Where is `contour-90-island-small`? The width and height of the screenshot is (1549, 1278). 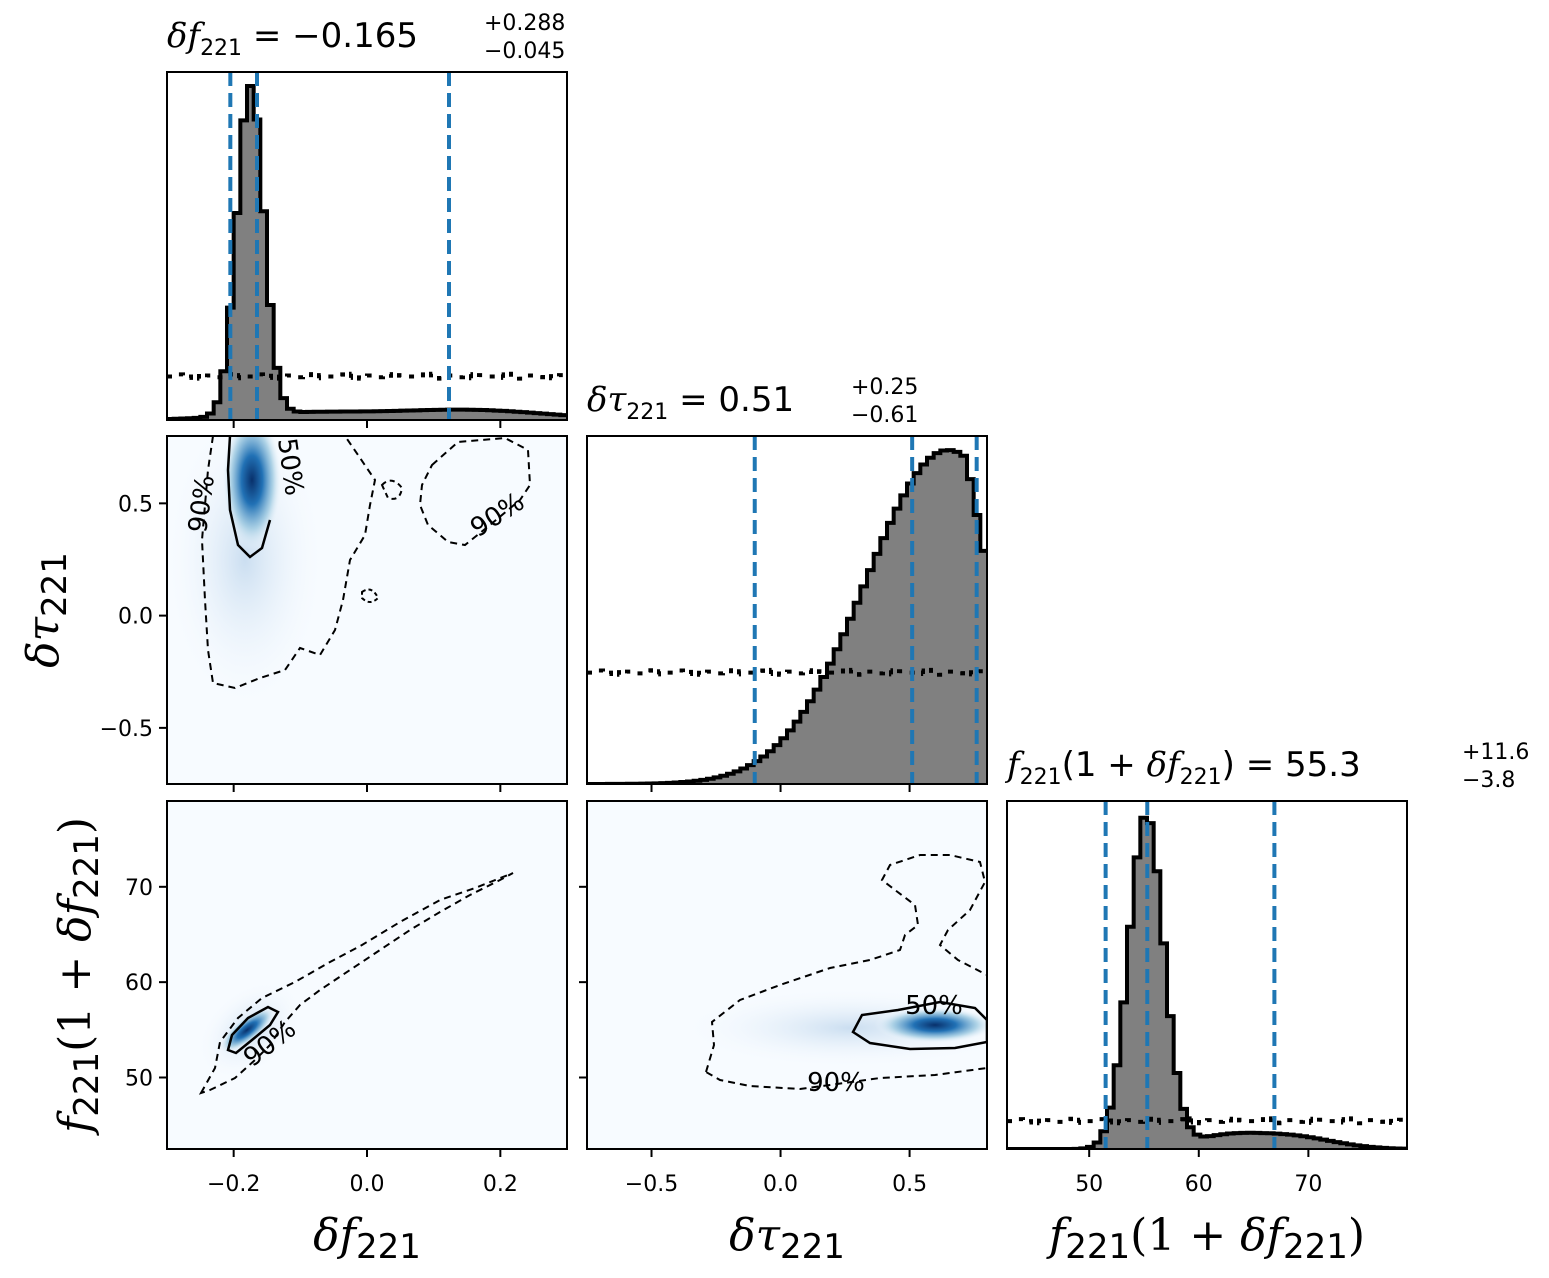
contour-90-island-small is located at coordinates (392, 489).